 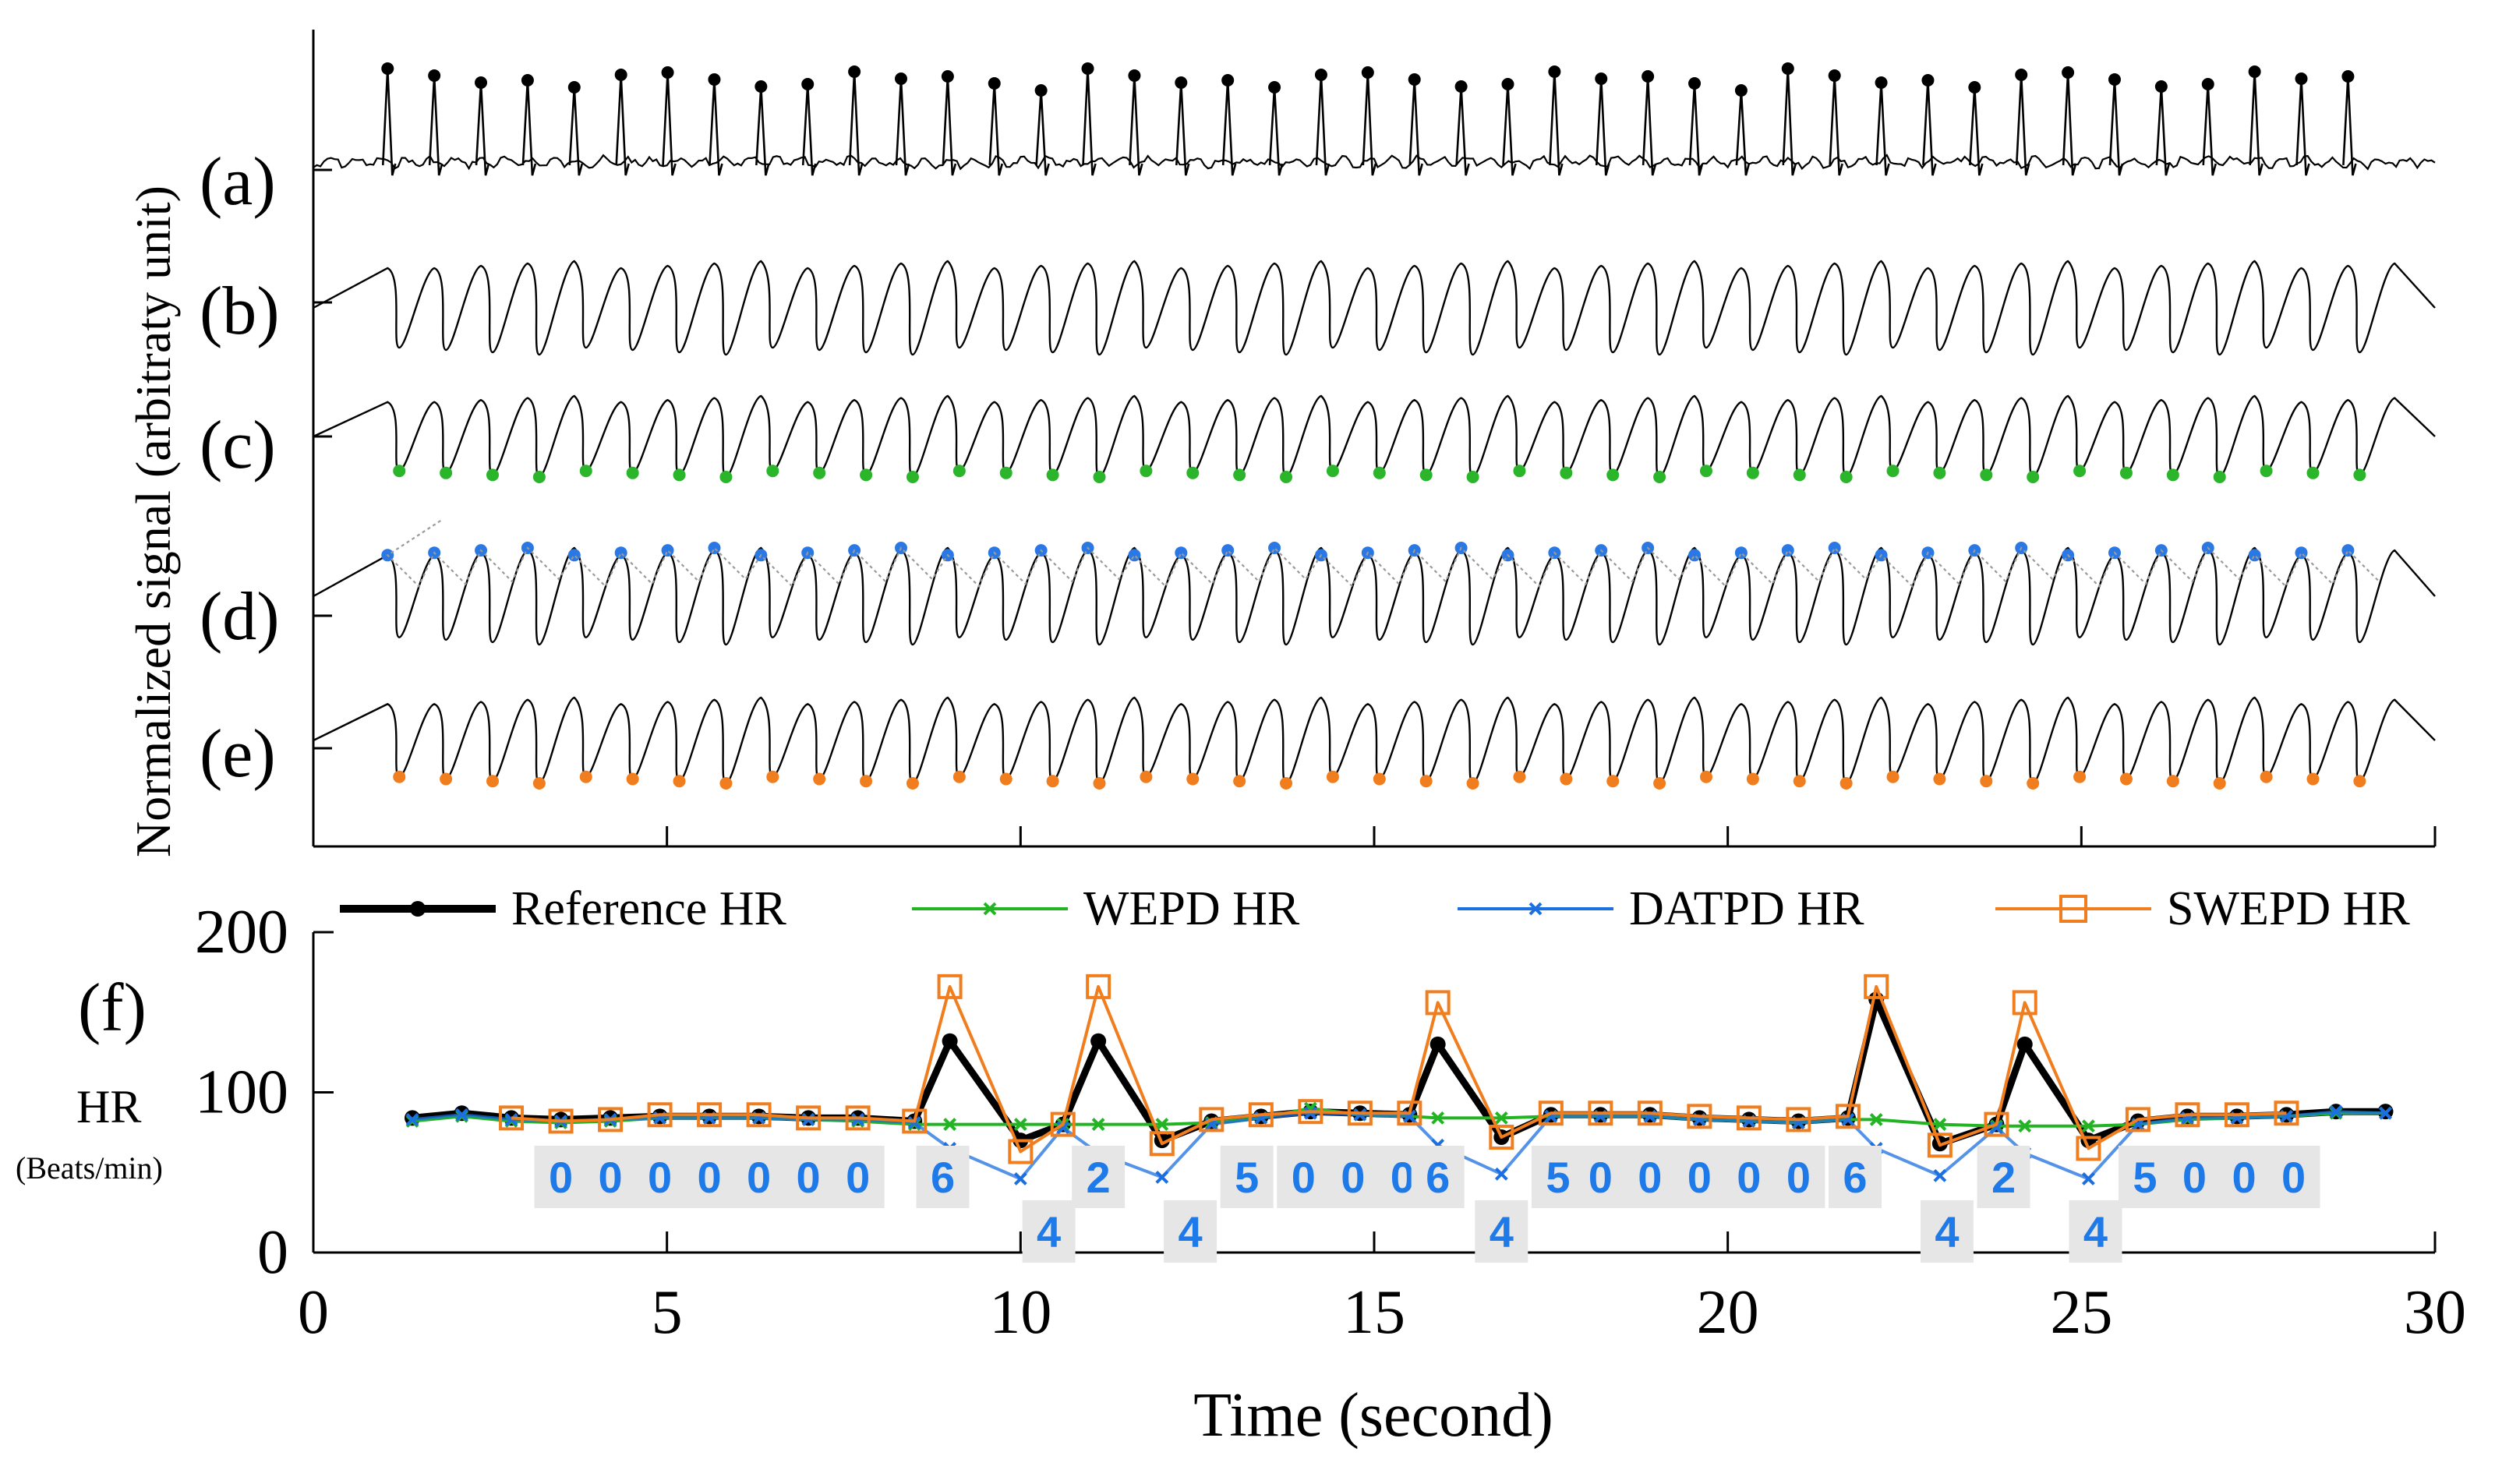 What do you see at coordinates (153, 521) in the screenshot?
I see `signal-y-axis-label: Normalized signal (arbitraty unit)` at bounding box center [153, 521].